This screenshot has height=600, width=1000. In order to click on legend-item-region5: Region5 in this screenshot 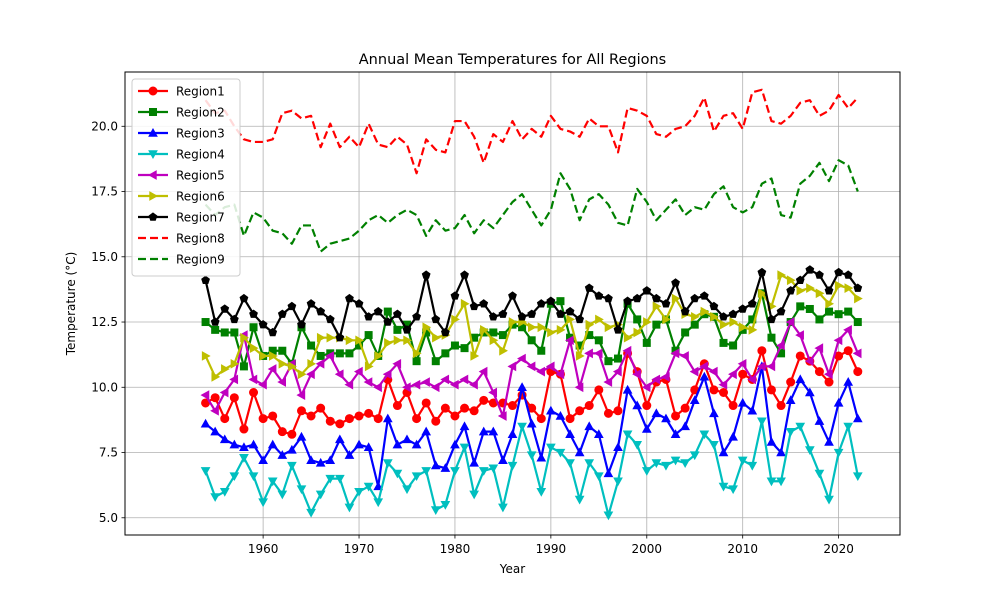, I will do `click(181, 176)`.